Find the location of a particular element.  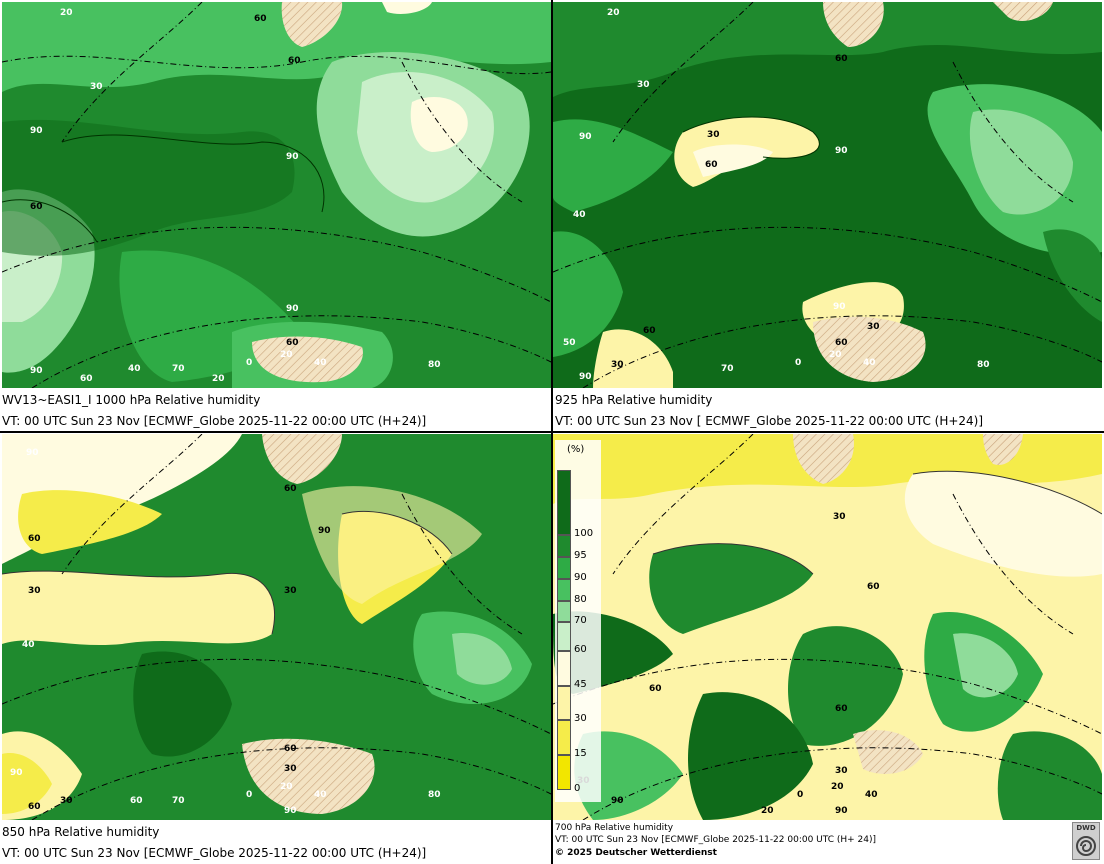

legend-tick-label: 0 is located at coordinates (577, 788).